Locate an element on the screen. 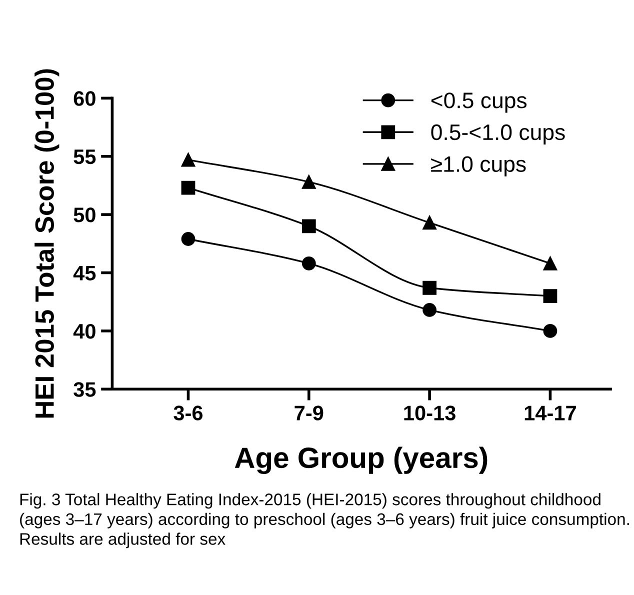 The height and width of the screenshot is (595, 634). legend-label: ≥1.0 cups is located at coordinates (478, 166).